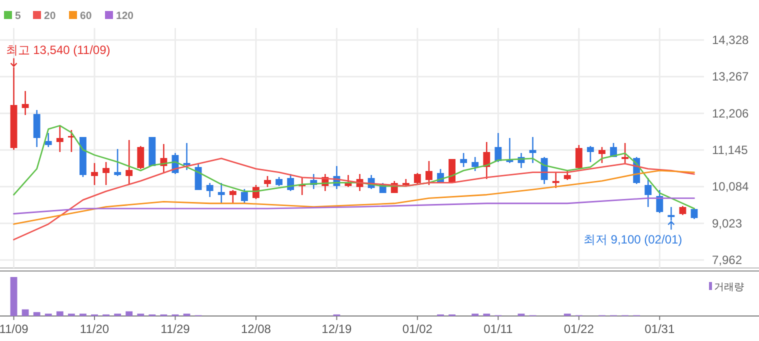 The image size is (759, 341). Describe the element at coordinates (731, 187) in the screenshot. I see `y-tick-label: 10,084` at that location.